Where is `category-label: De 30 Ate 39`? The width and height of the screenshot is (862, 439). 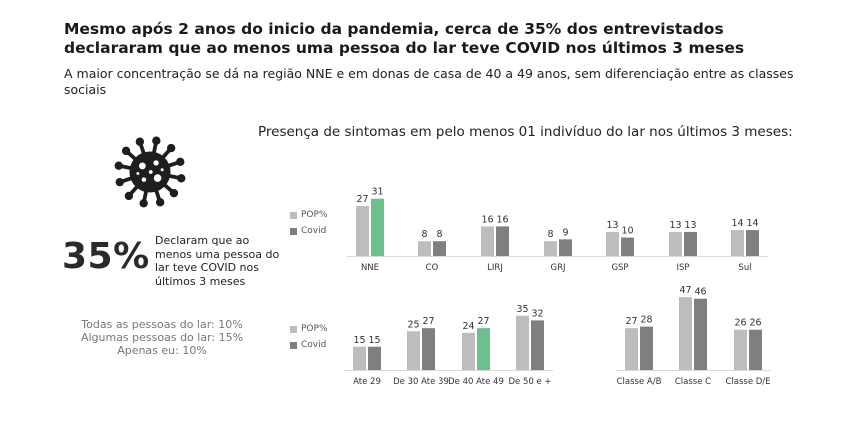
category-label: De 30 Ate 39 is located at coordinates (421, 382).